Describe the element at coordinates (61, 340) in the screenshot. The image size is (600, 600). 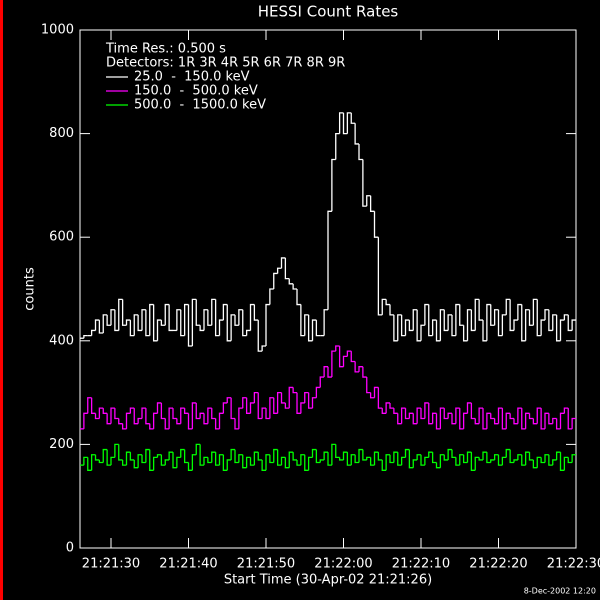
I see `y-tick-label: 400` at that location.